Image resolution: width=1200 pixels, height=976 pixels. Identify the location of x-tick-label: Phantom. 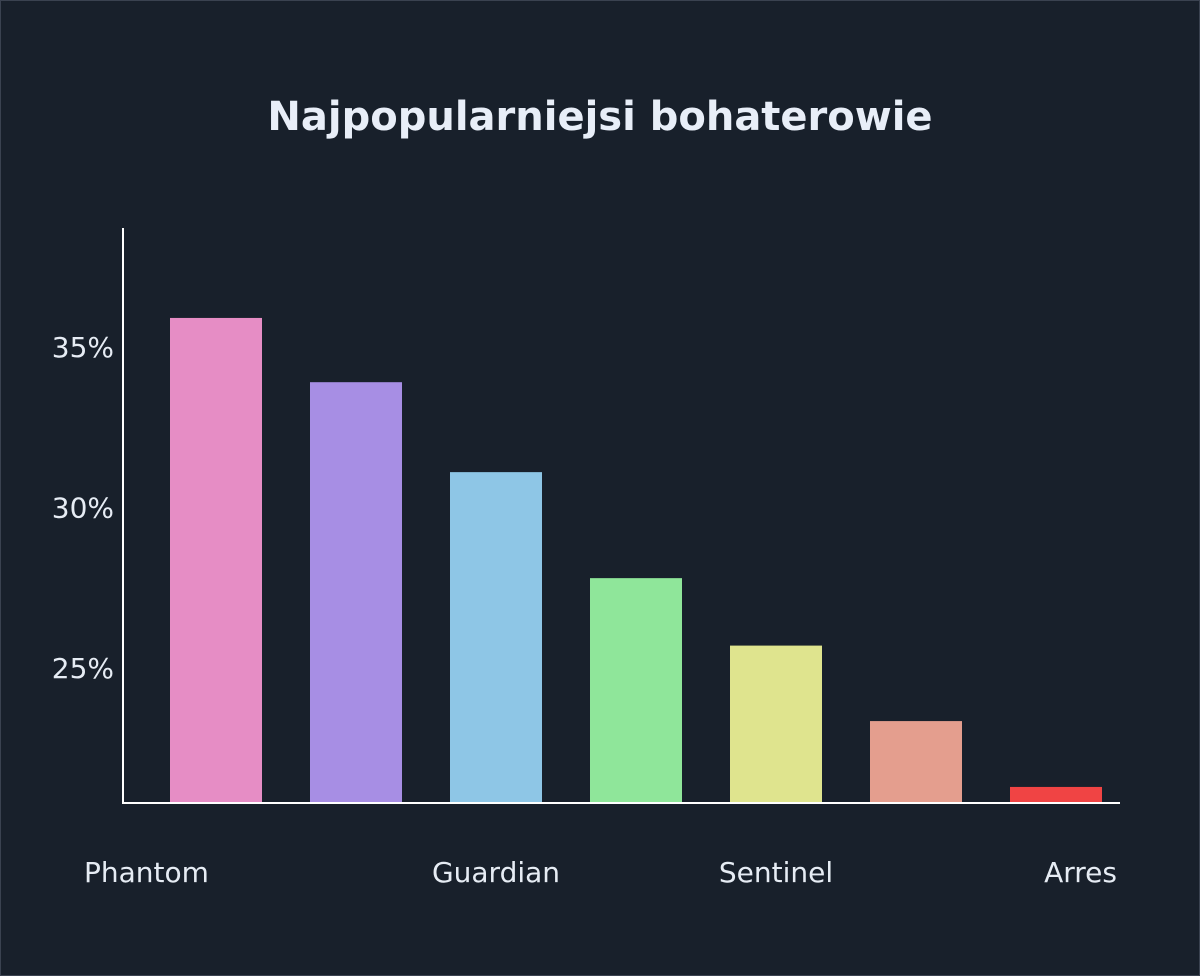
(146, 872).